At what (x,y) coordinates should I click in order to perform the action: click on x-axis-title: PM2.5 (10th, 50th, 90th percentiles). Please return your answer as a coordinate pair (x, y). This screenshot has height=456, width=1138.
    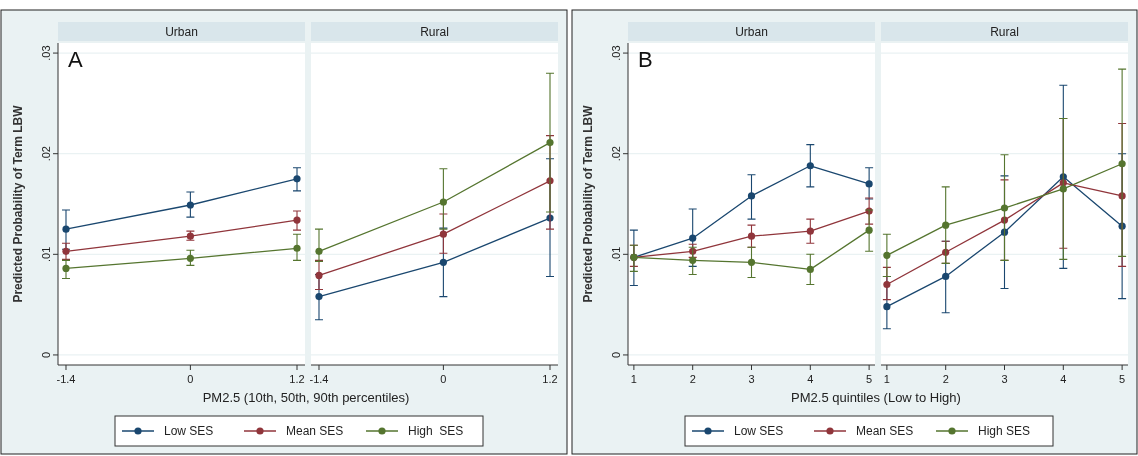
    Looking at the image, I should click on (306, 397).